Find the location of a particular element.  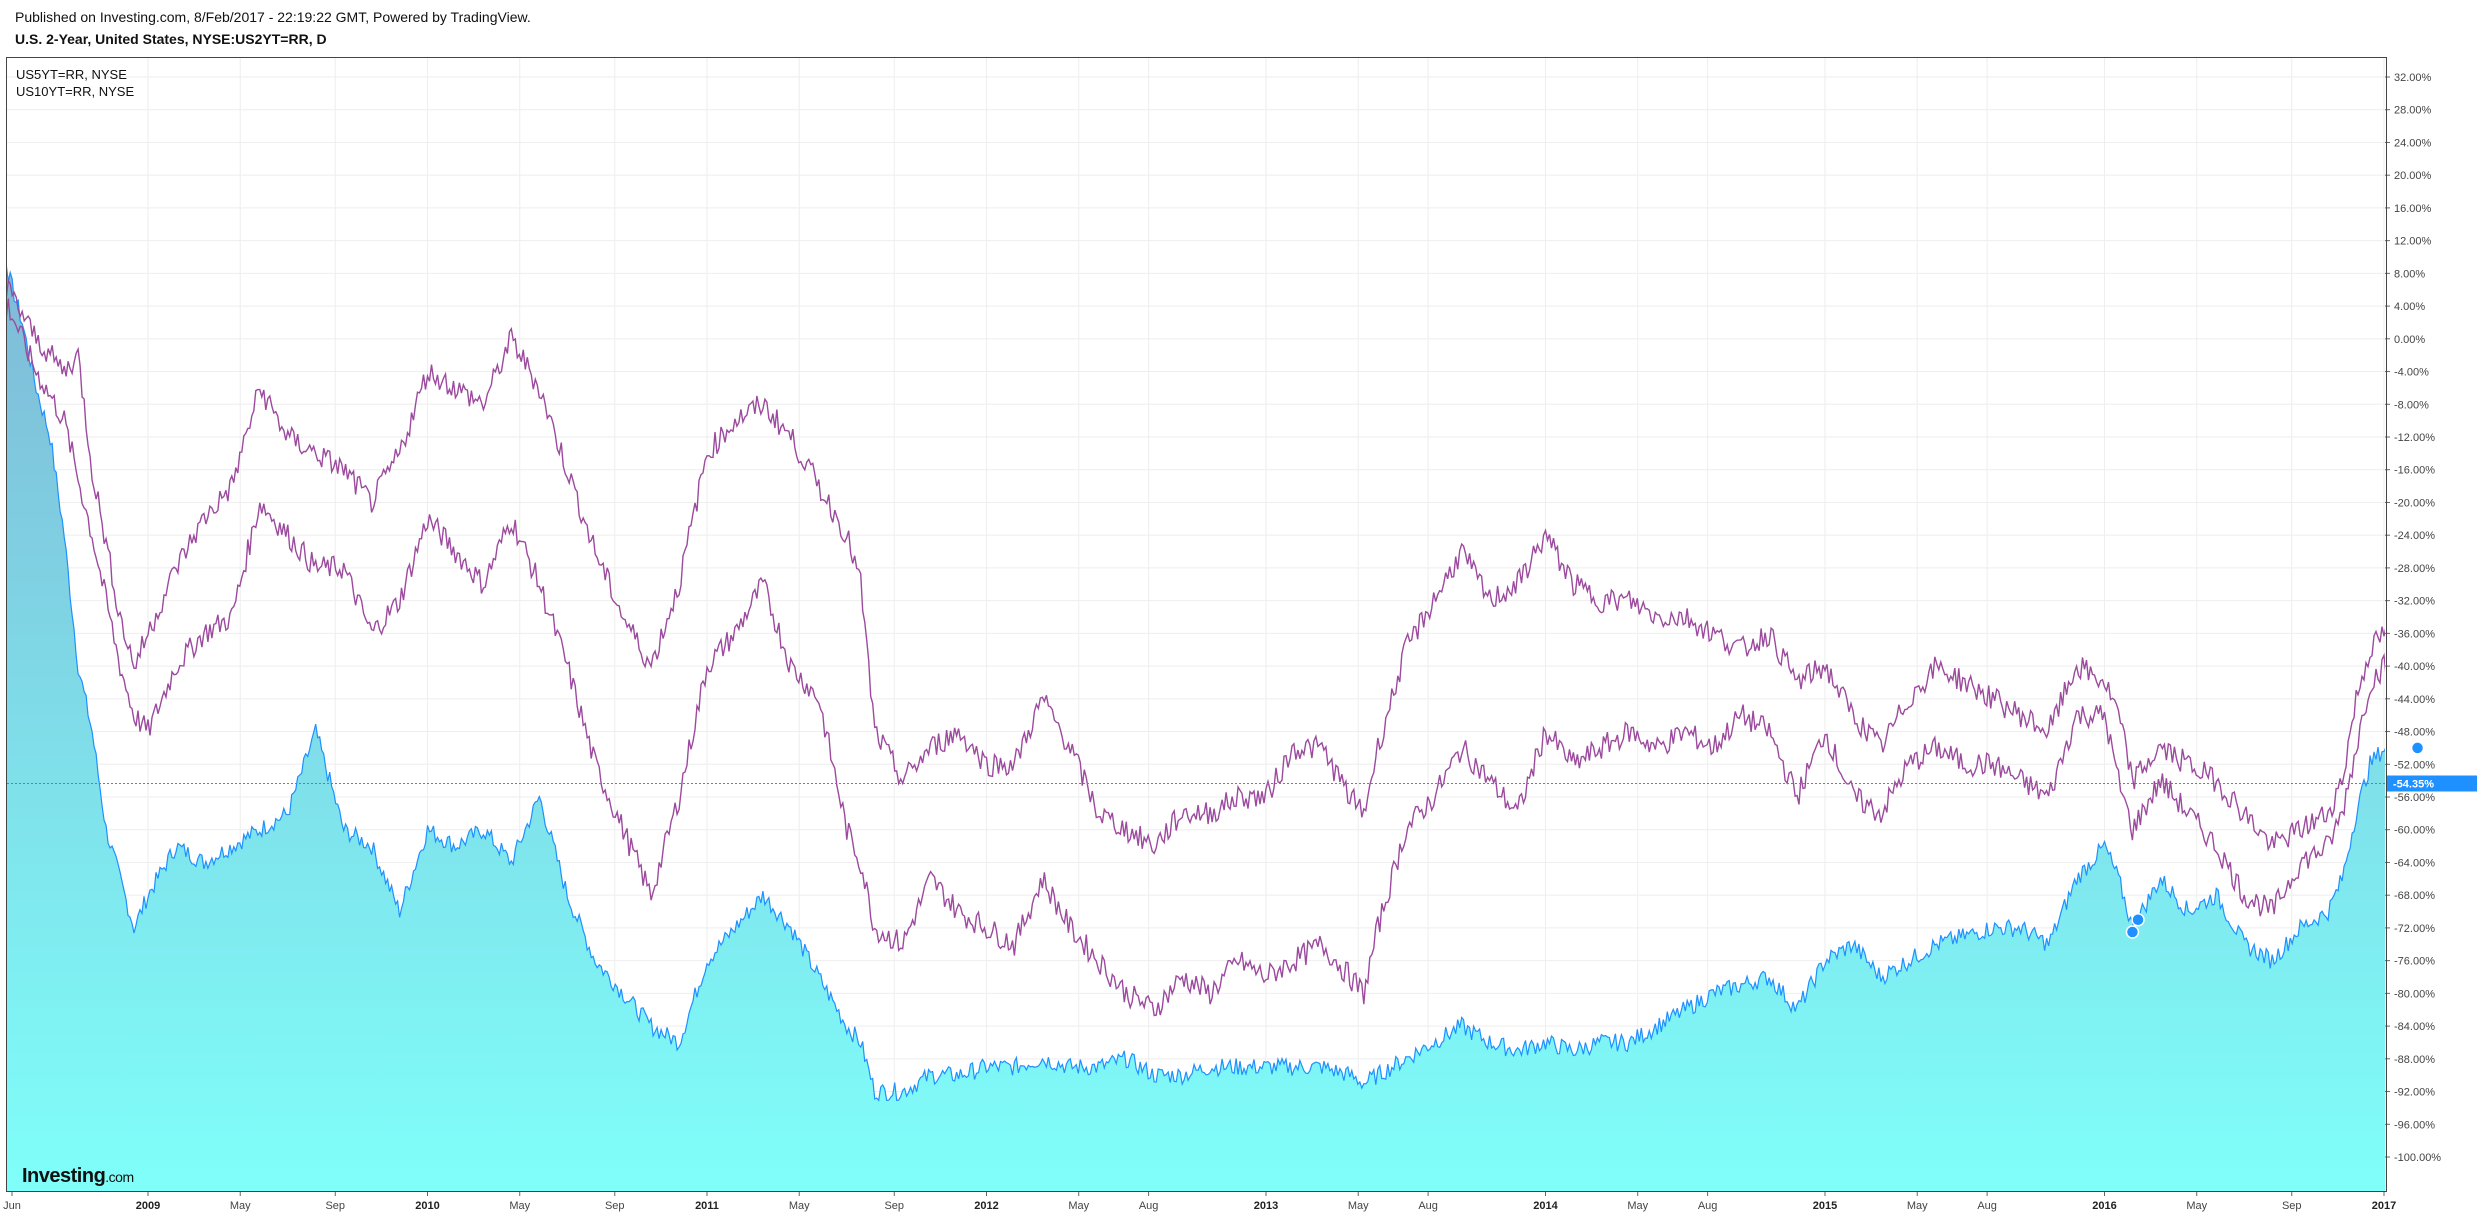

y-tick-label: -88.00% is located at coordinates (2414, 1060).